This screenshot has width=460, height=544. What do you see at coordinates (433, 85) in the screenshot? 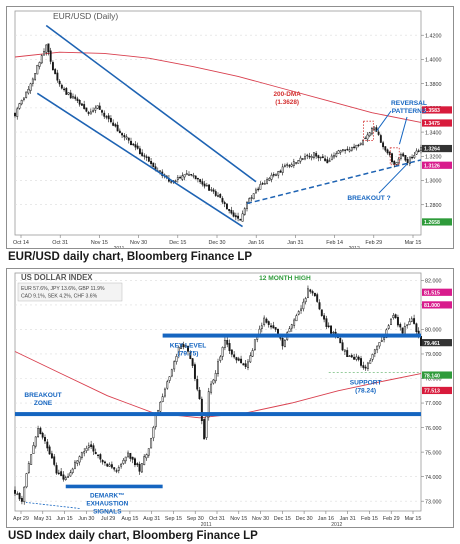
I see `y-tick-label: 1.3800` at bounding box center [433, 85].